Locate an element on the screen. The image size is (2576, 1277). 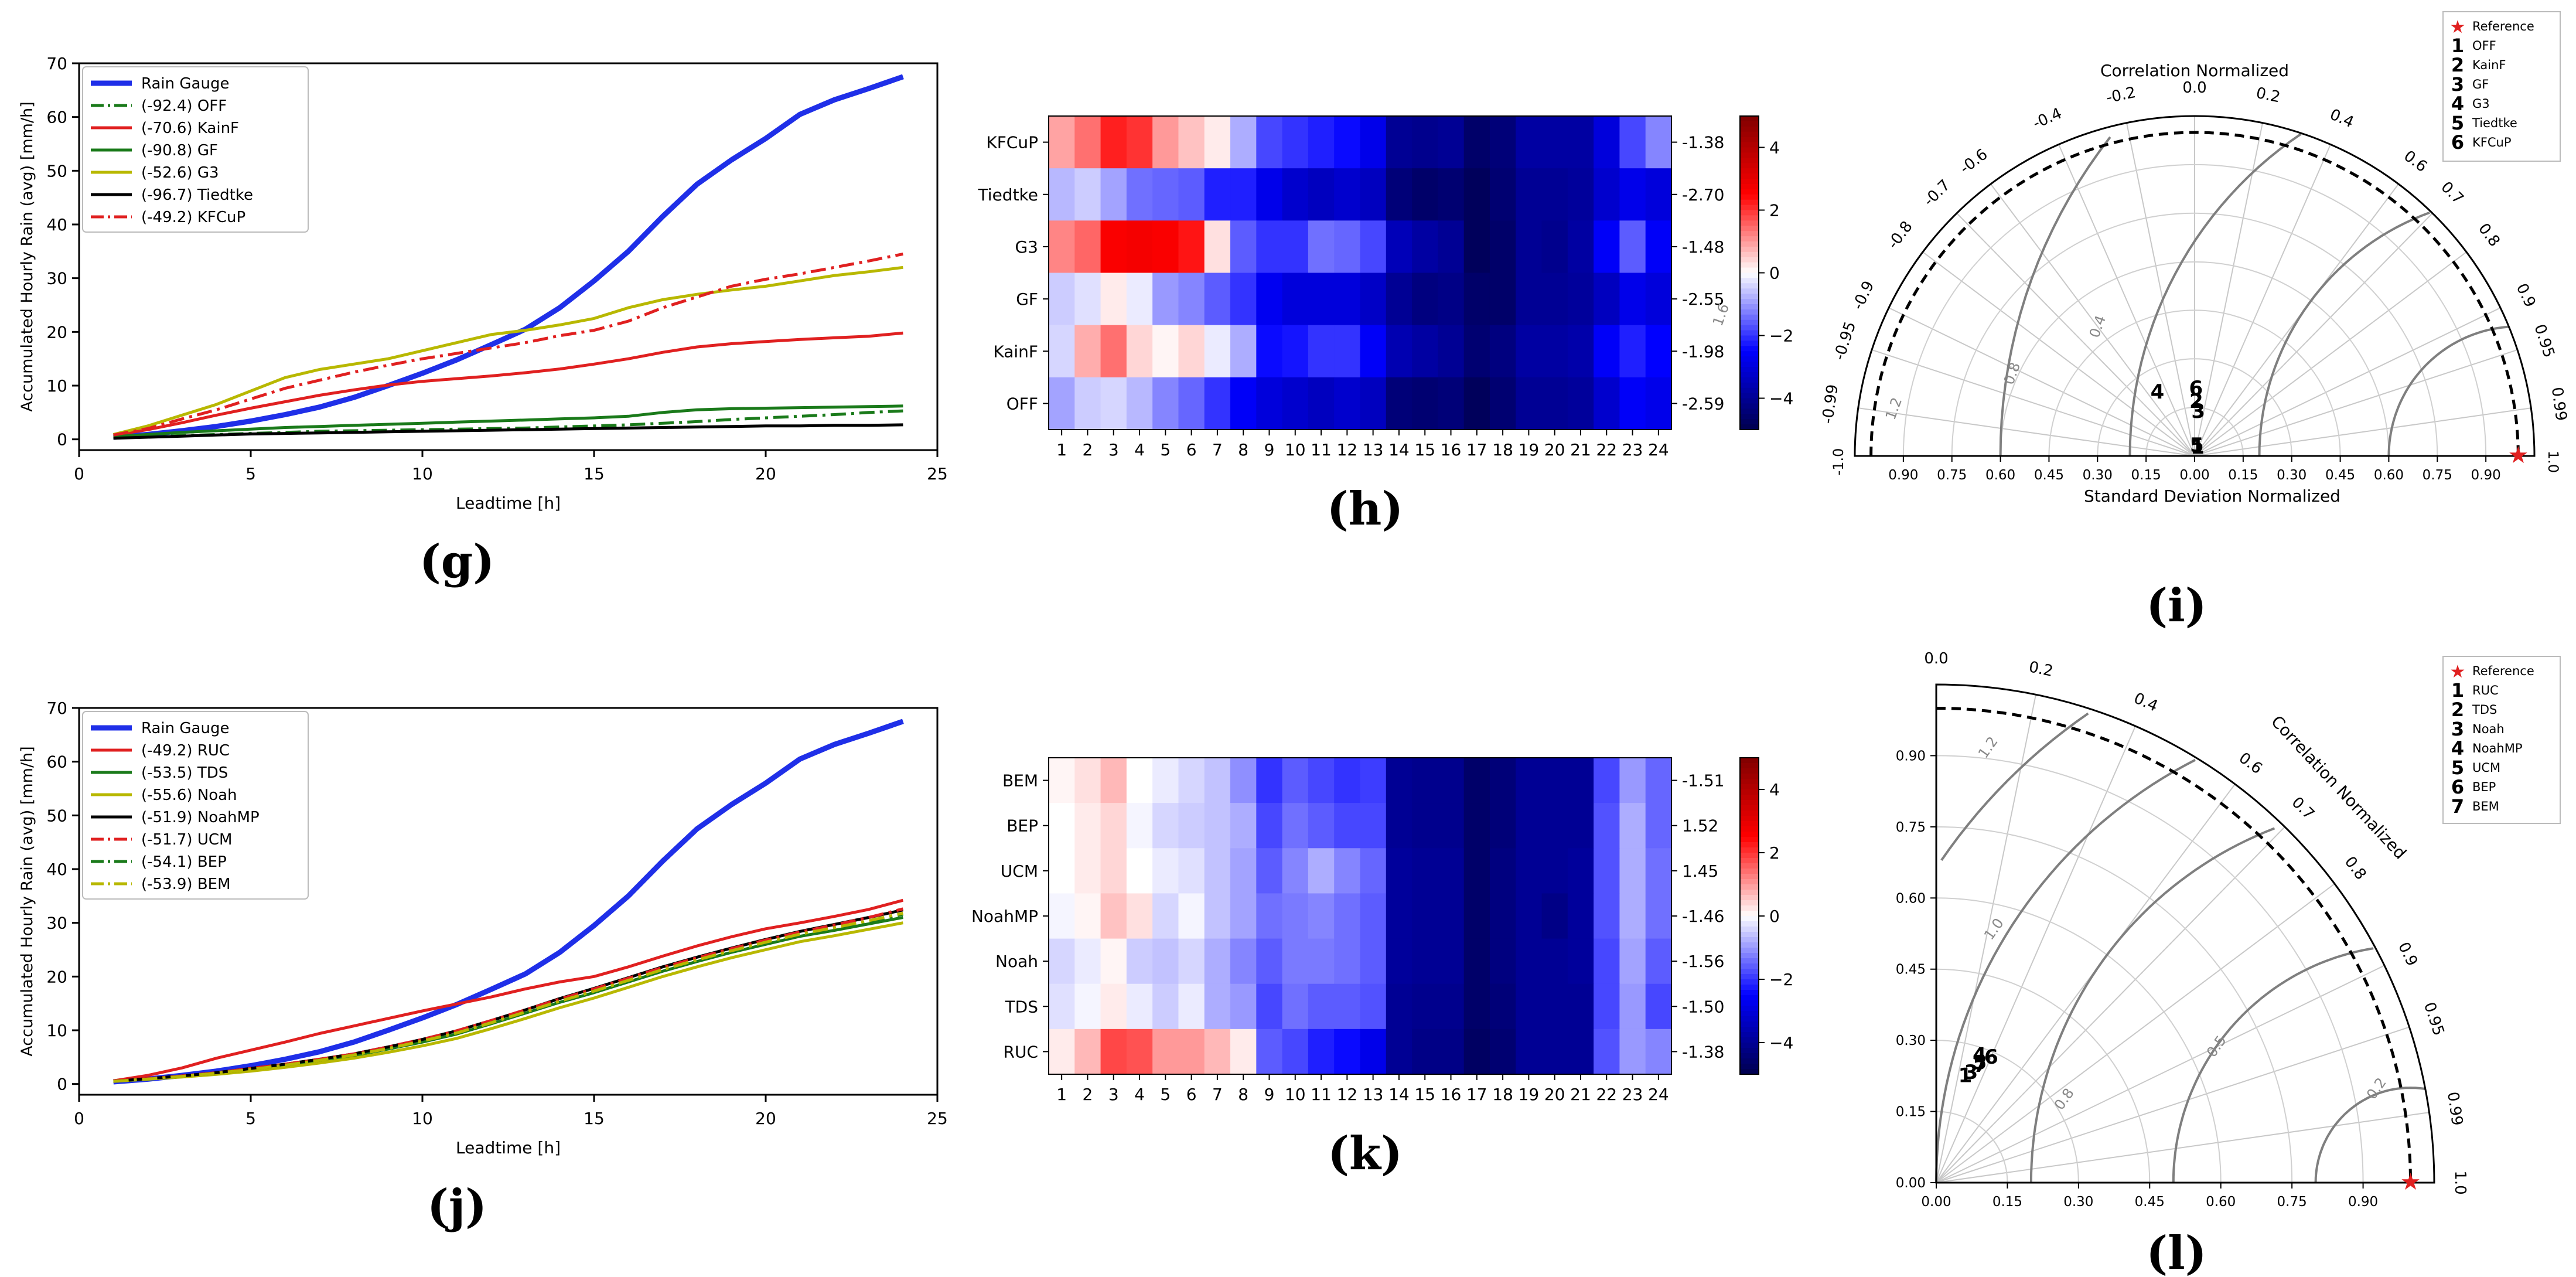
y-tick-label: 50 is located at coordinates (57, 171).